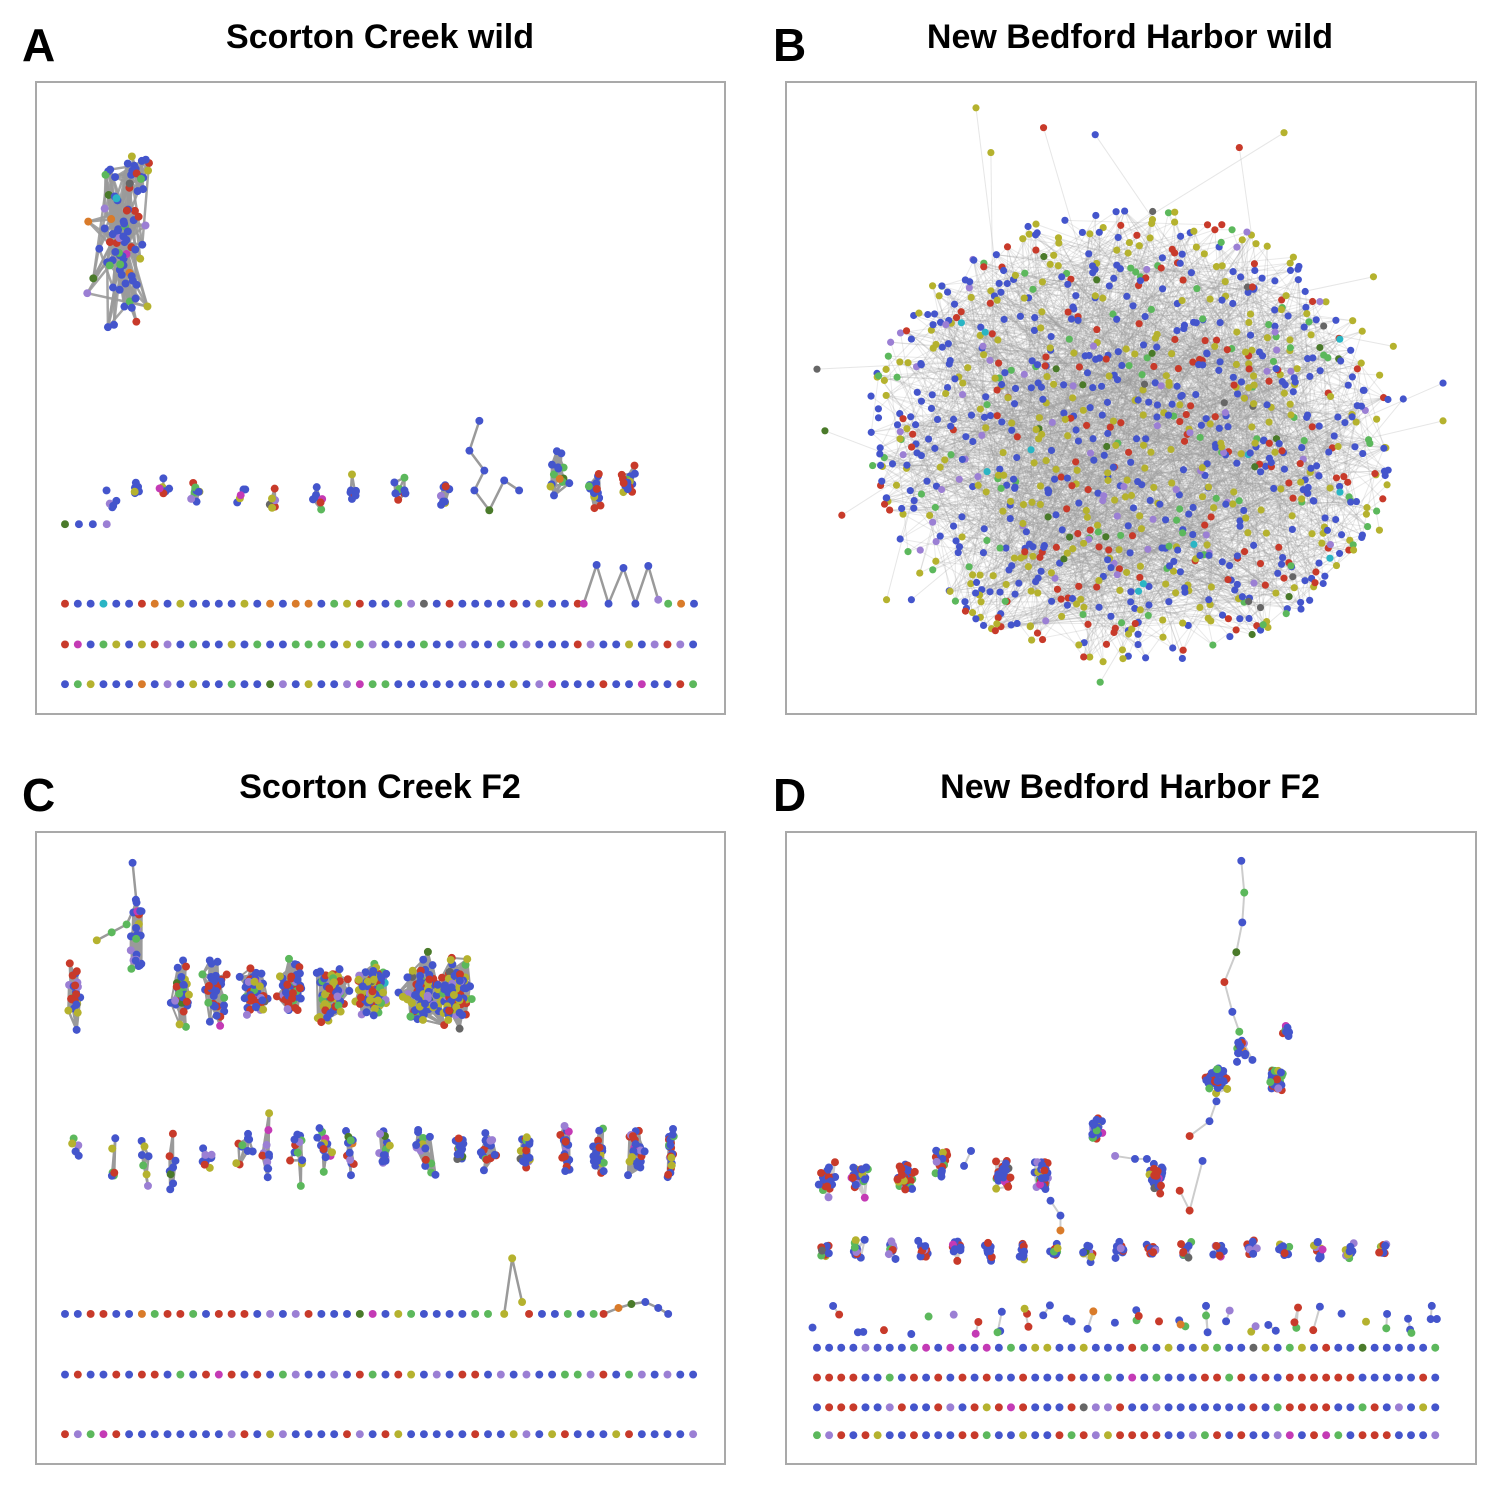 The width and height of the screenshot is (1500, 1500). I want to click on panel-title-b: New Bedford Harbor wild, so click(1130, 37).